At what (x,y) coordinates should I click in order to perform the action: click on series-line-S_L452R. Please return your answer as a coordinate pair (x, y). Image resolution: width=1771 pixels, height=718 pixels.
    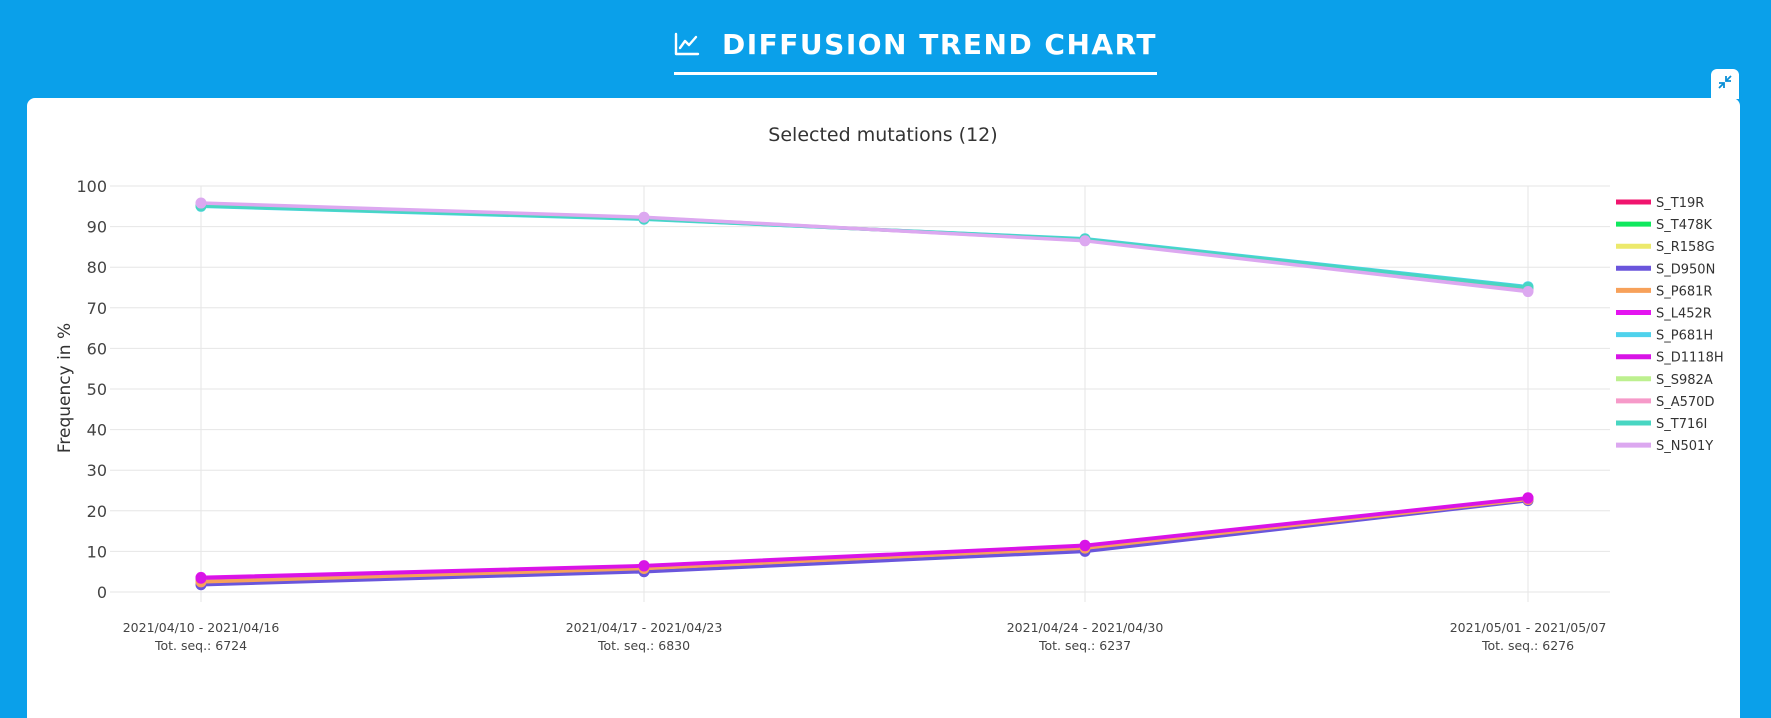
    Looking at the image, I should click on (864, 538).